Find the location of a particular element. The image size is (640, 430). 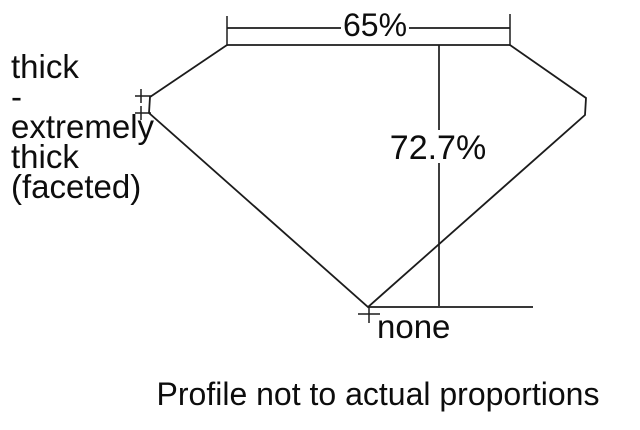

table-width-label: 65% is located at coordinates (375, 25).